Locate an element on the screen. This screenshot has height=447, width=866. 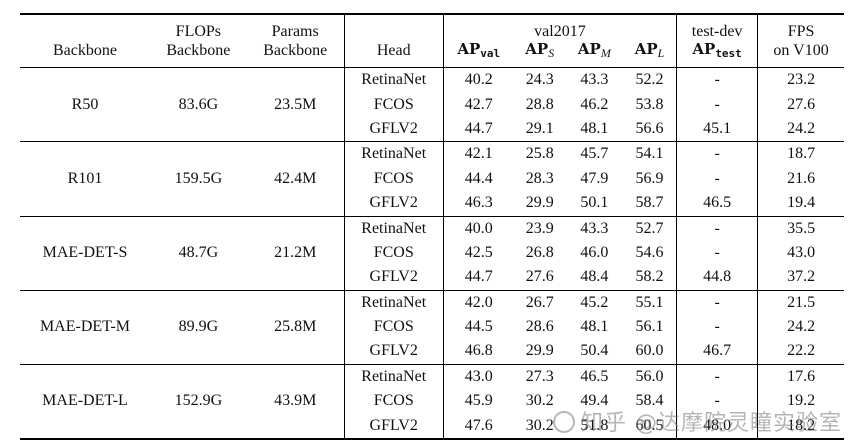
header-fps-line2: on V100 is located at coordinates (800, 54).